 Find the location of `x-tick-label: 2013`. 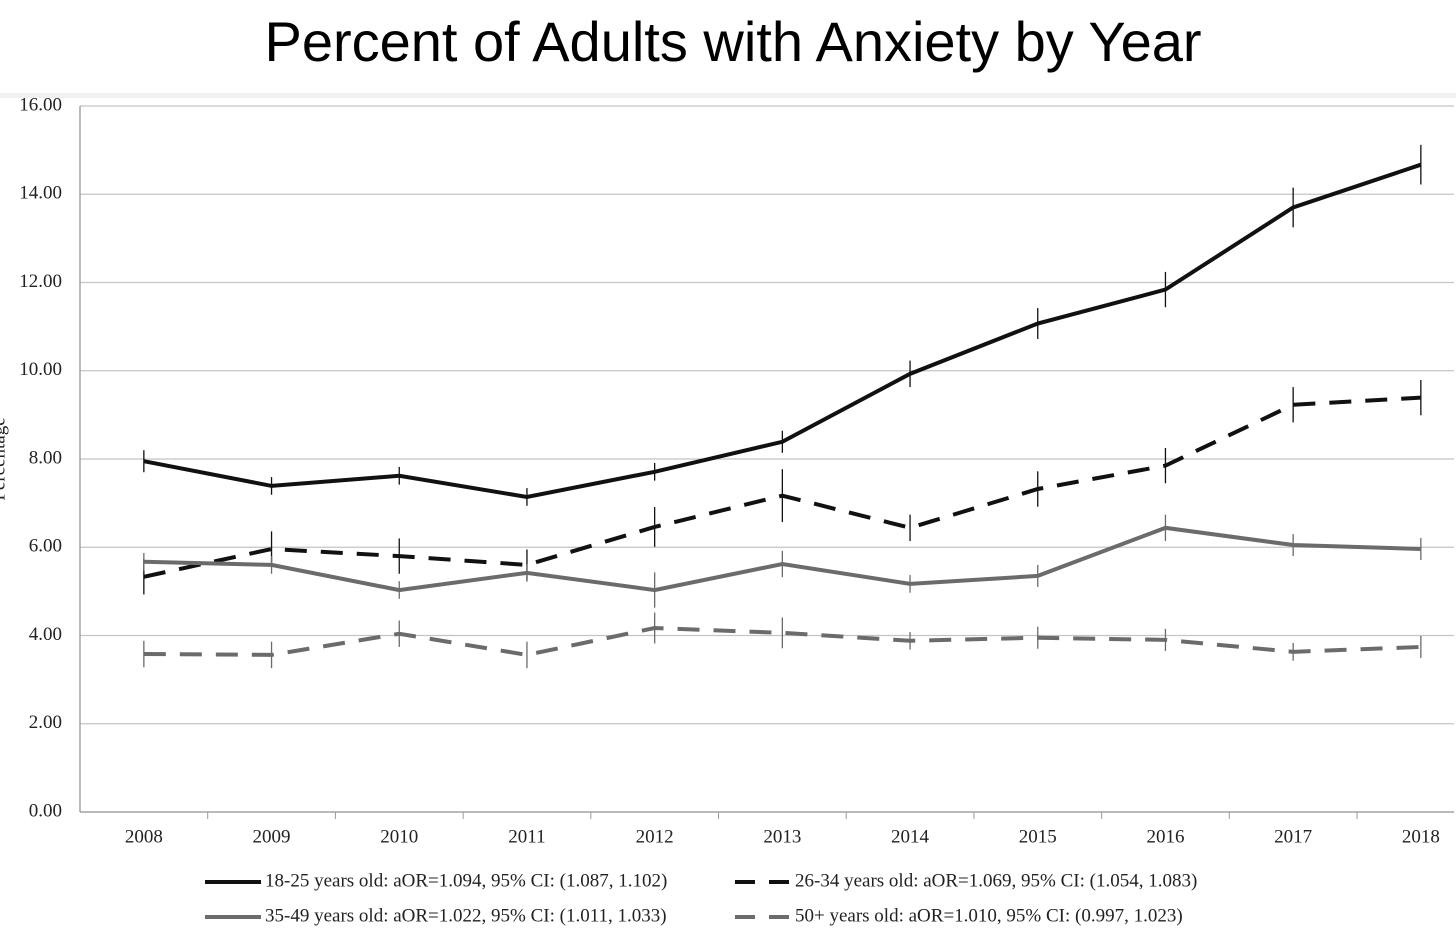

x-tick-label: 2013 is located at coordinates (782, 836).